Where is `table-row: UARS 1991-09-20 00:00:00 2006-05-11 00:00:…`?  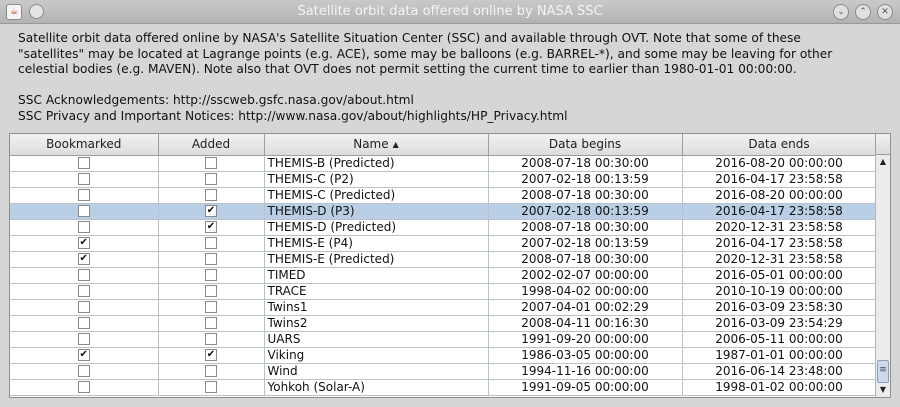 table-row: UARS 1991-09-20 00:00:00 2006-05-11 00:00:… is located at coordinates (443, 339).